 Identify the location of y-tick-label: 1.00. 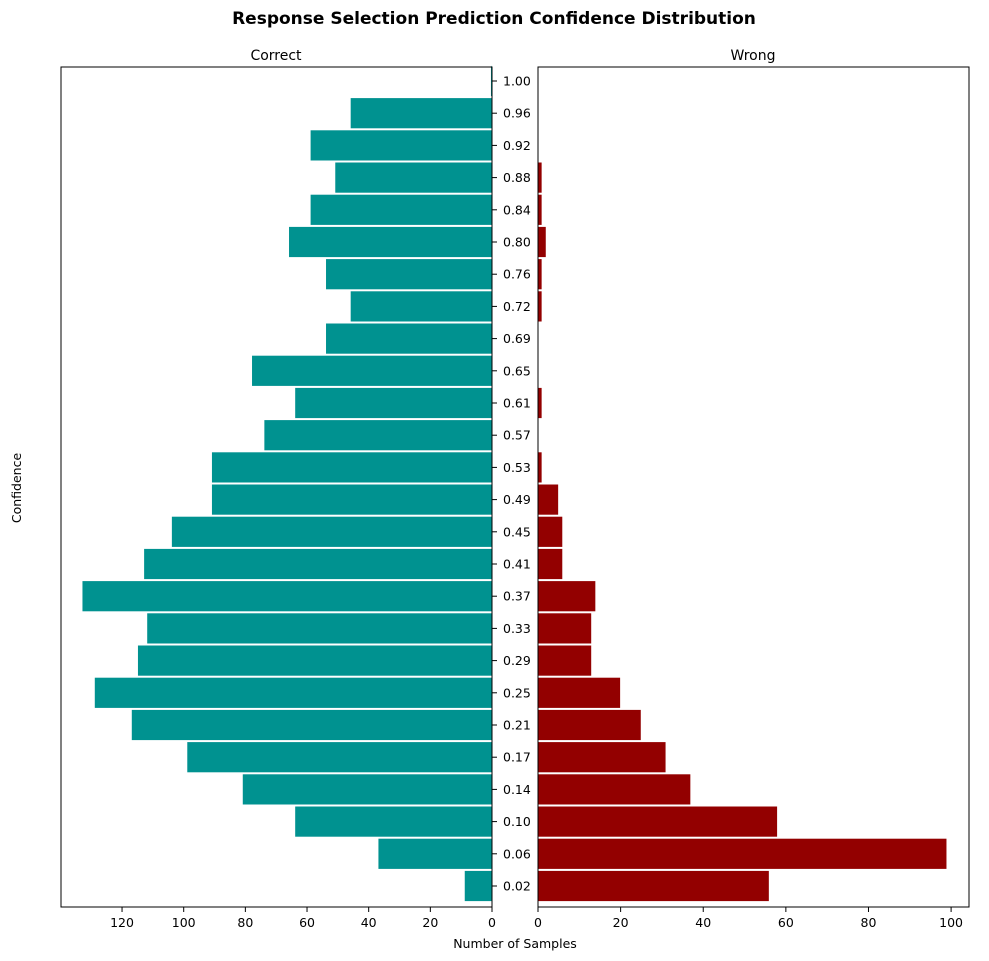
(517, 81).